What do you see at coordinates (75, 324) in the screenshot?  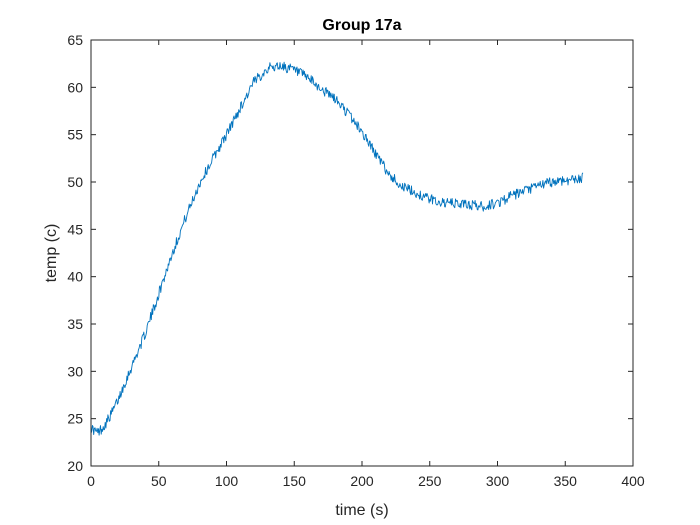 I see `y-tick-label: 35` at bounding box center [75, 324].